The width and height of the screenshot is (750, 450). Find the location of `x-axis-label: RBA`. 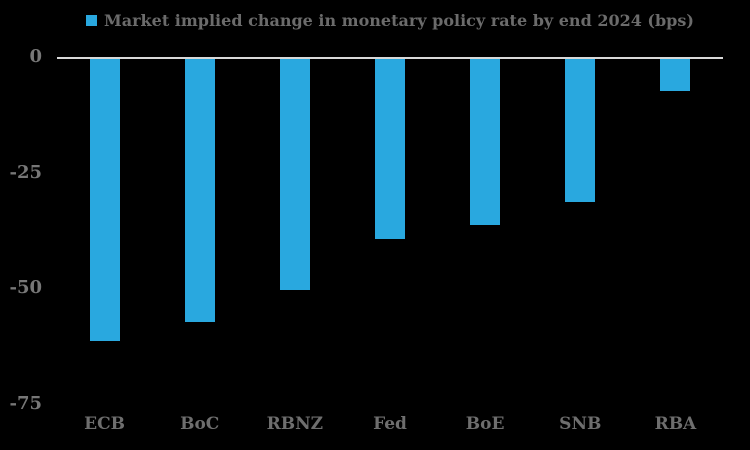

x-axis-label: RBA is located at coordinates (675, 424).